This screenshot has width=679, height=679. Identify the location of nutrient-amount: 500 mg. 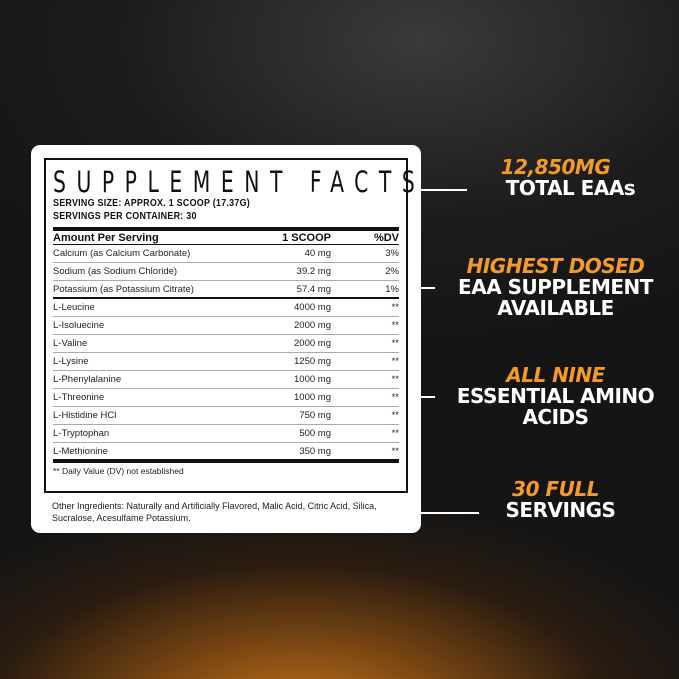
(315, 433).